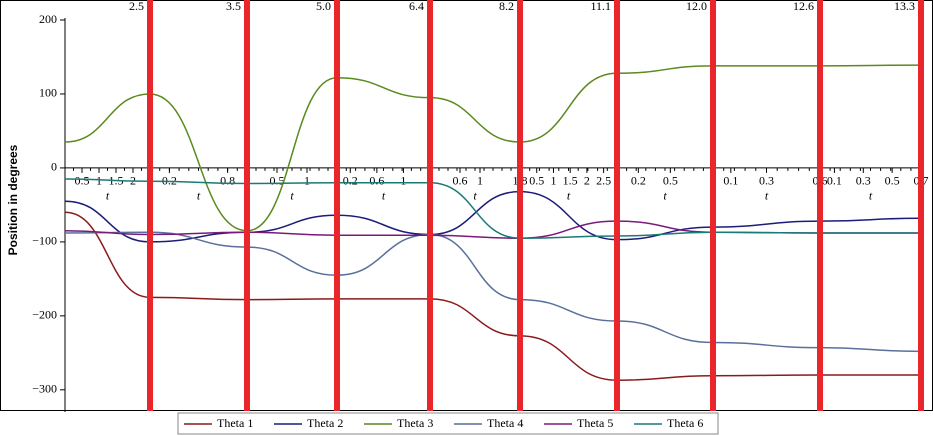 The width and height of the screenshot is (933, 436). What do you see at coordinates (696, 6) in the screenshot?
I see `boundary-label: 12.0` at bounding box center [696, 6].